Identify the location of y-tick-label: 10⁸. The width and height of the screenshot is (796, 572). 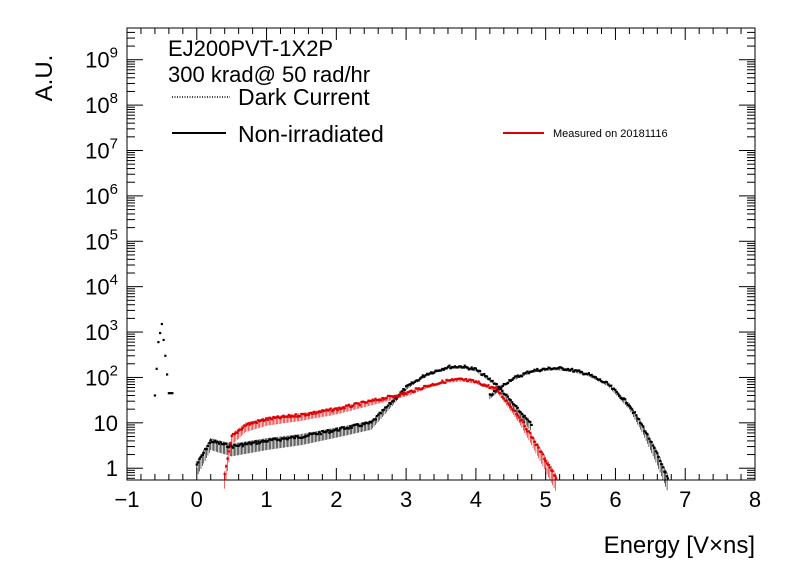
(101, 104).